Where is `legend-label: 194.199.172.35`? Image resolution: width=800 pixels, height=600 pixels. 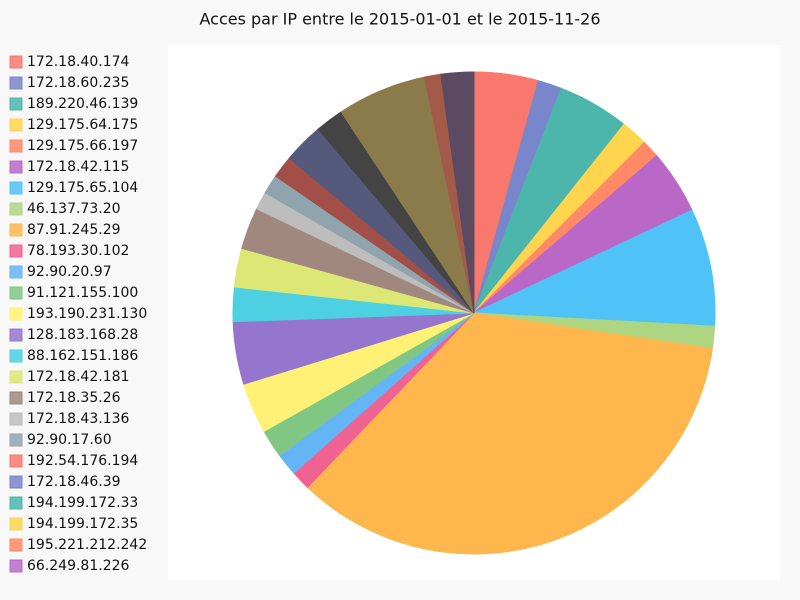
legend-label: 194.199.172.35 is located at coordinates (82, 524).